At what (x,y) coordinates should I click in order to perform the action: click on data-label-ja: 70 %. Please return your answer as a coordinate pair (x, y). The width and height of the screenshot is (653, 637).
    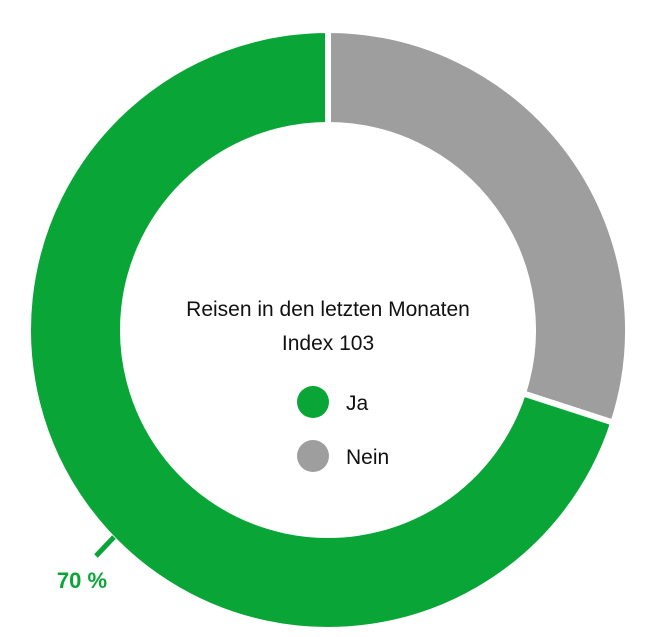
    Looking at the image, I should click on (82, 580).